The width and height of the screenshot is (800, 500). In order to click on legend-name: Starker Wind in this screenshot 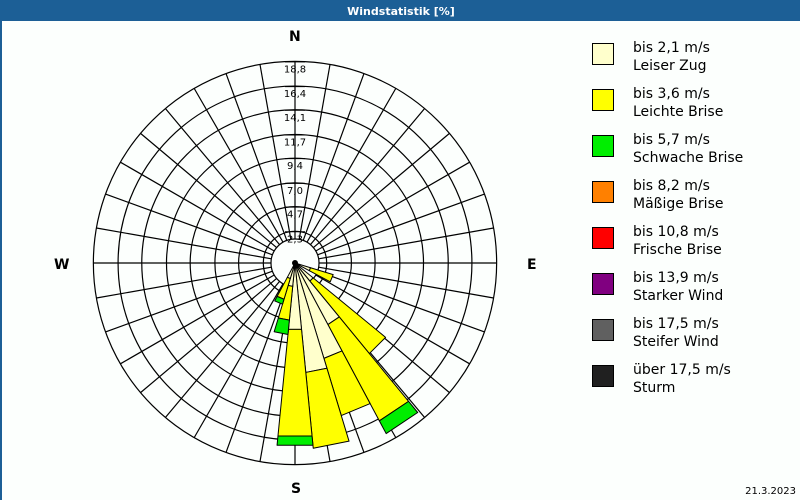, I will do `click(678, 296)`.